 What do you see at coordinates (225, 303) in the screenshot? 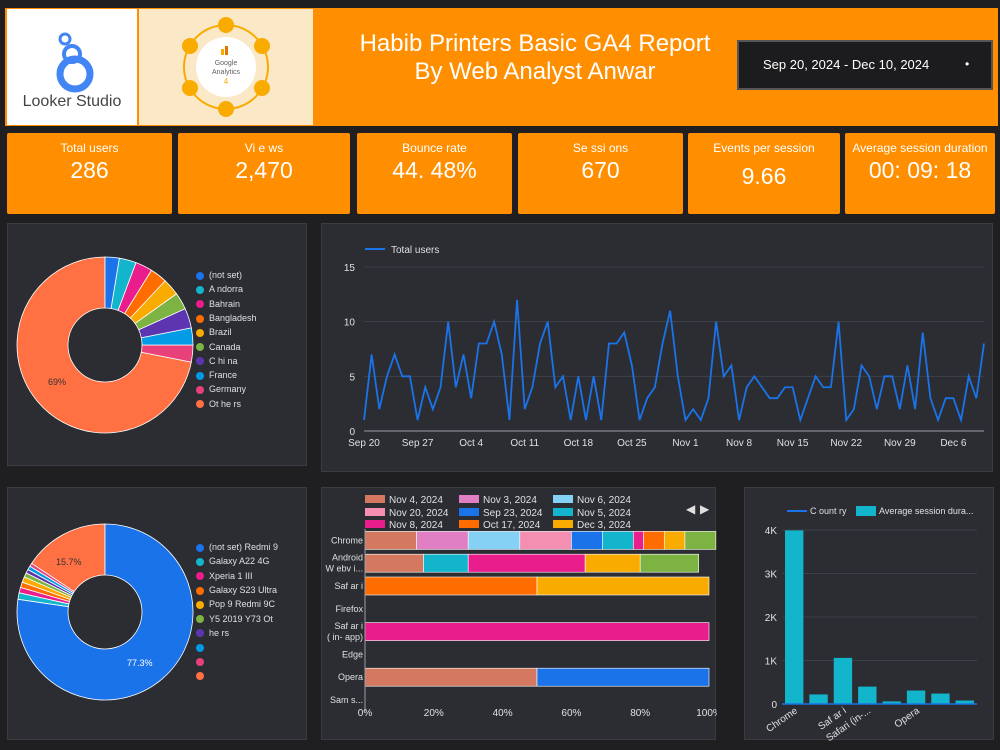
I see `legend-label: Bahrain` at bounding box center [225, 303].